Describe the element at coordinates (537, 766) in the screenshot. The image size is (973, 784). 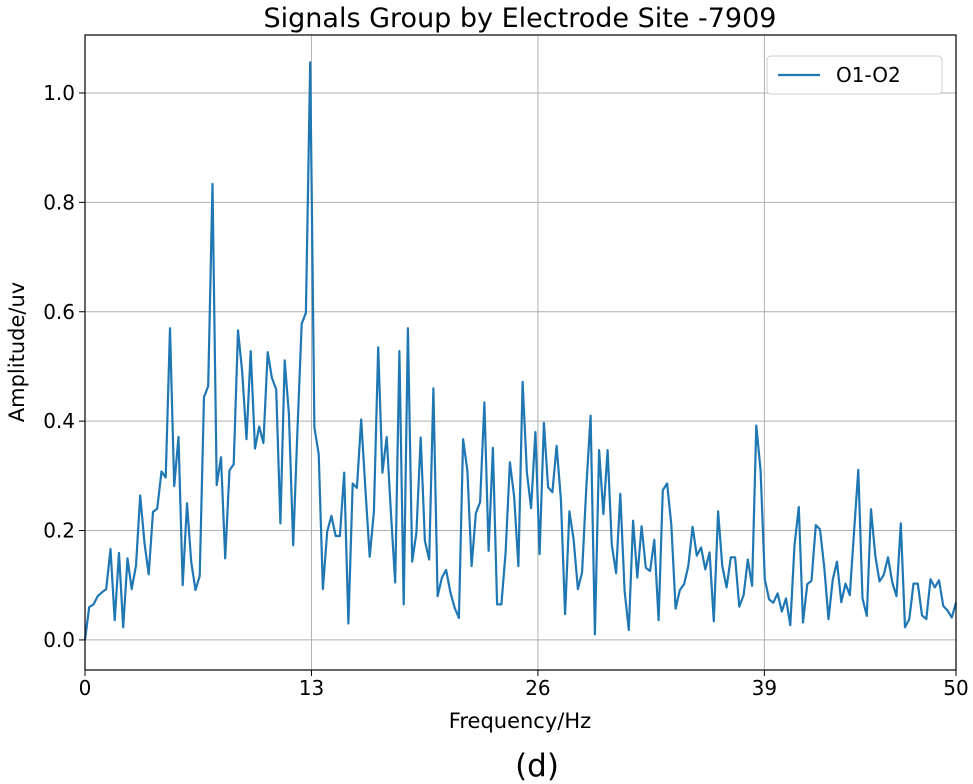
I see `caption: (d)` at that location.